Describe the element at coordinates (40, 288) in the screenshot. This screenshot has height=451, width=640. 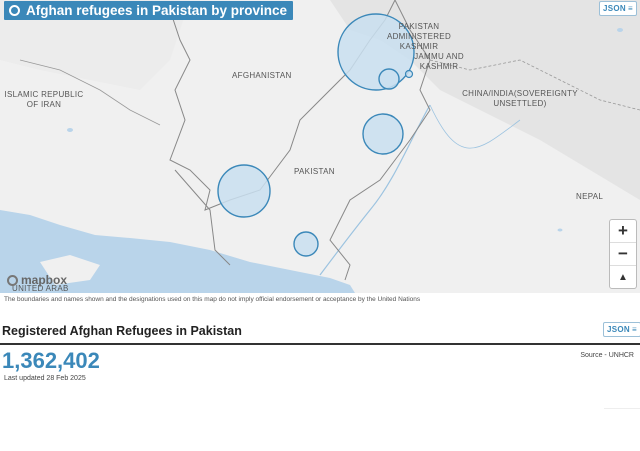
I see `label-united-arab: UNITED ARAB` at that location.